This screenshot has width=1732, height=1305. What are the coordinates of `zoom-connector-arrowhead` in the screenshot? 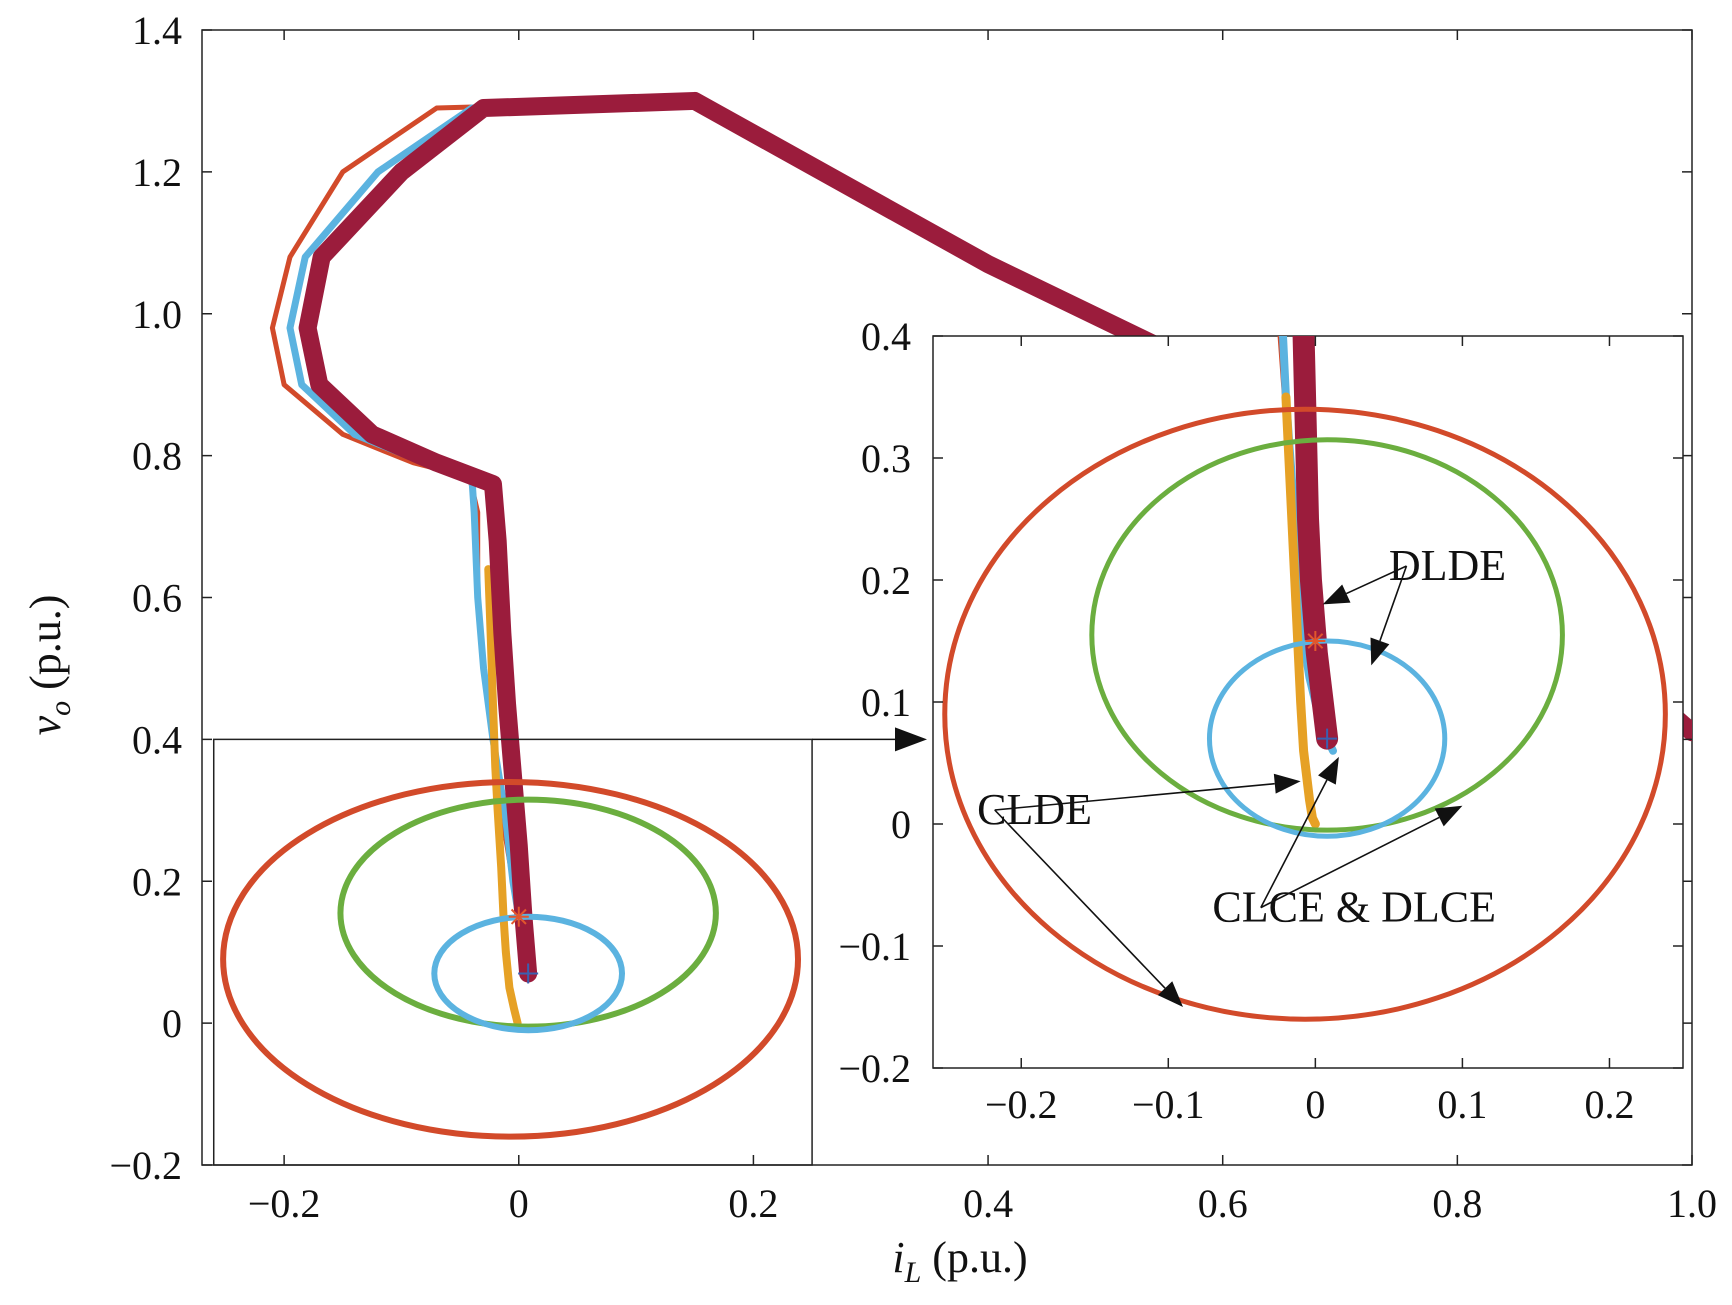 It's located at (911, 739).